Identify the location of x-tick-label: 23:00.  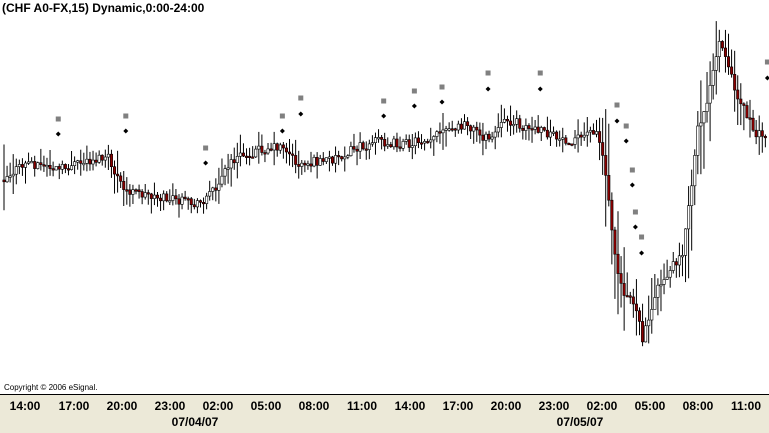
(170, 406).